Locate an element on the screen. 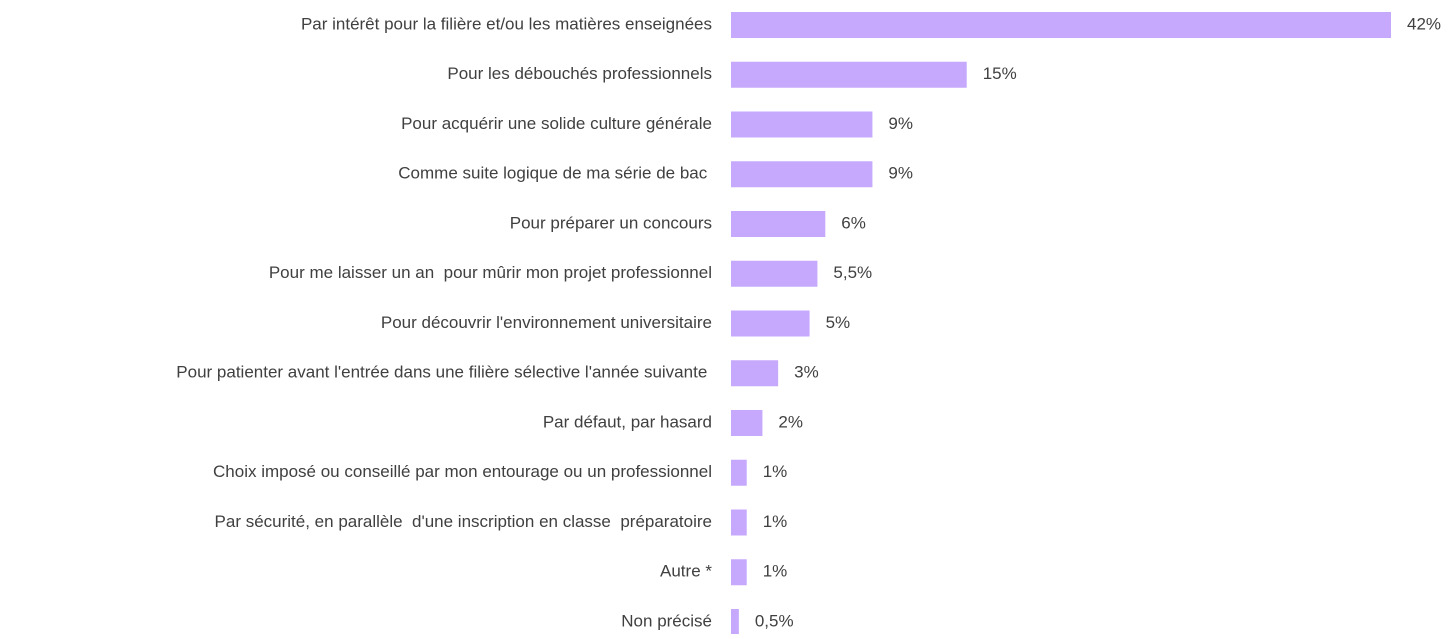 This screenshot has width=1453, height=639. category-label: Par défaut, par hasard is located at coordinates (627, 421).